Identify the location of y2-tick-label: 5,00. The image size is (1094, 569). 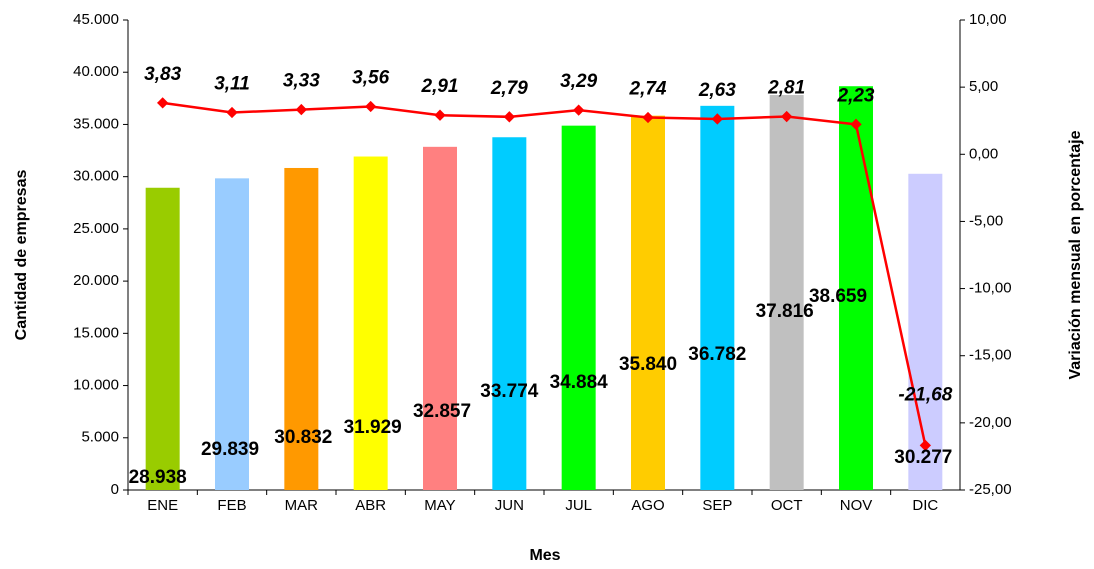
(983, 86).